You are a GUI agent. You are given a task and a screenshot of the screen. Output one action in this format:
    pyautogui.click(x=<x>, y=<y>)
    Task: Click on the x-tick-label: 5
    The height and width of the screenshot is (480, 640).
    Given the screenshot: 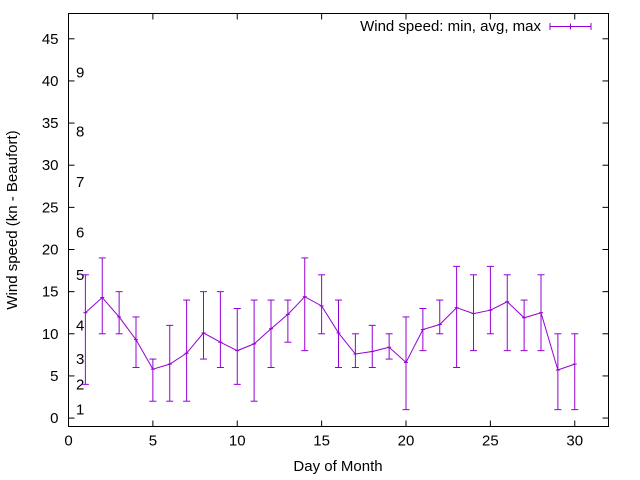 What is the action you would take?
    pyautogui.click(x=153, y=441)
    